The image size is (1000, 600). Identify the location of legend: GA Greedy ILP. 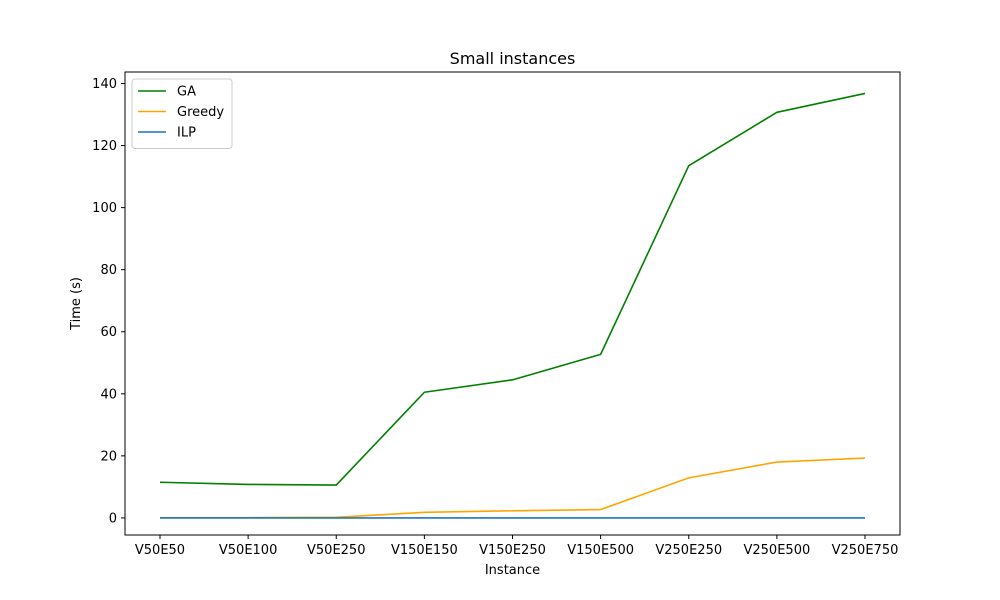
(182, 113).